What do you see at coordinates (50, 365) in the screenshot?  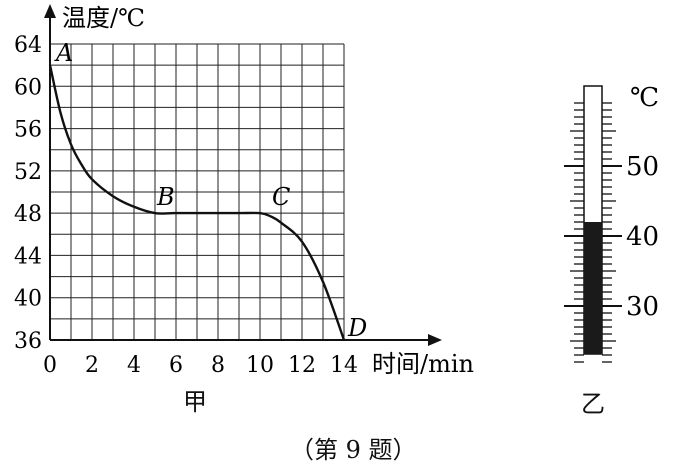 I see `x-tick-label: 0` at bounding box center [50, 365].